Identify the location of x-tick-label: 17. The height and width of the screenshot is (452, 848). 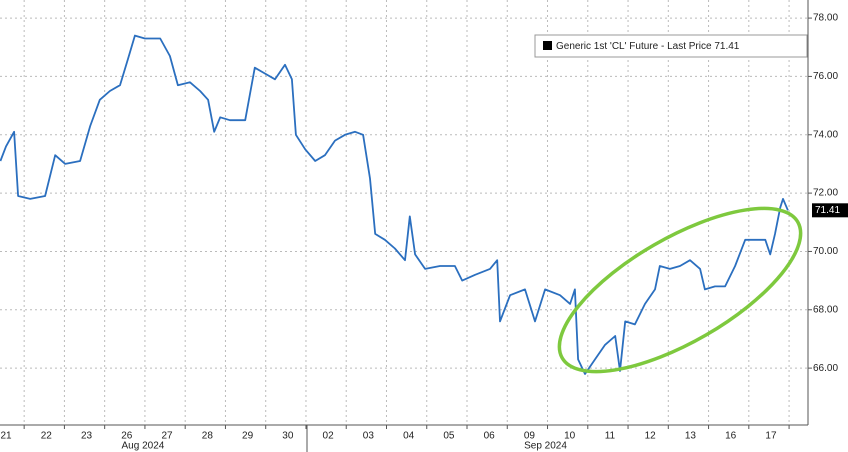
(771, 436).